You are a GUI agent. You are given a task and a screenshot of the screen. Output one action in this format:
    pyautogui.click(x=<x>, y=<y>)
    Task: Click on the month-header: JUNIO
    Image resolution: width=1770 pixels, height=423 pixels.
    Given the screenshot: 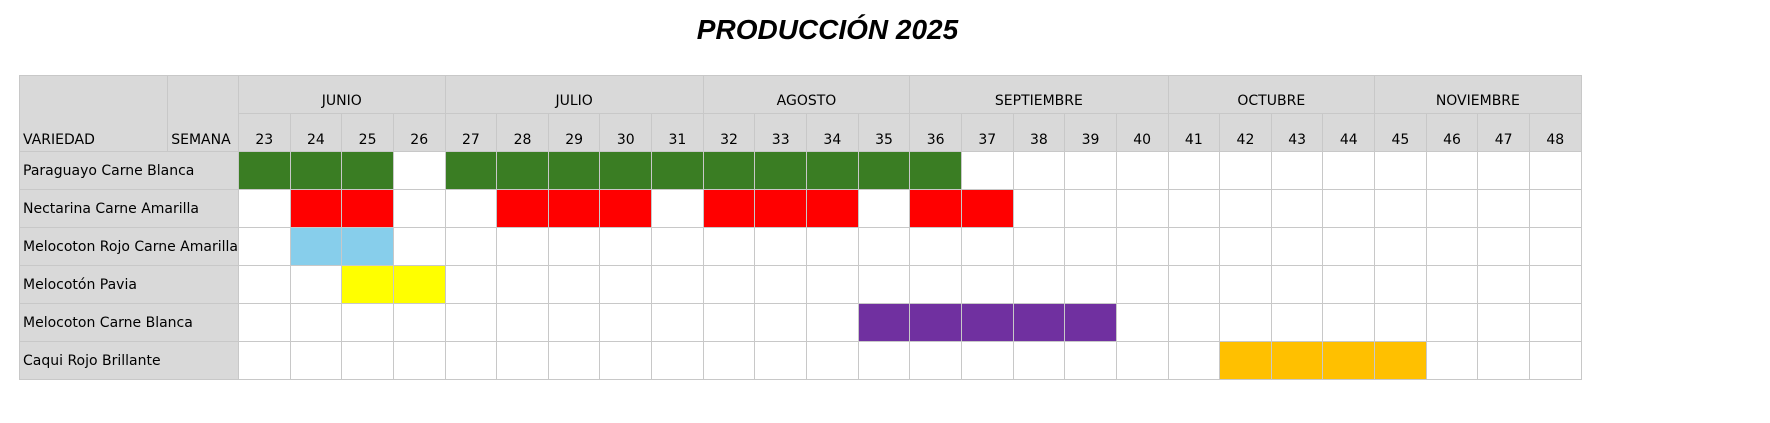 What is the action you would take?
    pyautogui.click(x=341, y=94)
    